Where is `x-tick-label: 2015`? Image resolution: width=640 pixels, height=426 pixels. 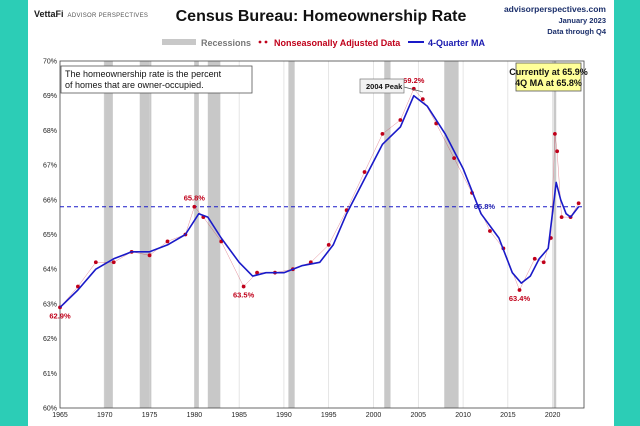
x-tick-label: 2015 is located at coordinates (508, 415).